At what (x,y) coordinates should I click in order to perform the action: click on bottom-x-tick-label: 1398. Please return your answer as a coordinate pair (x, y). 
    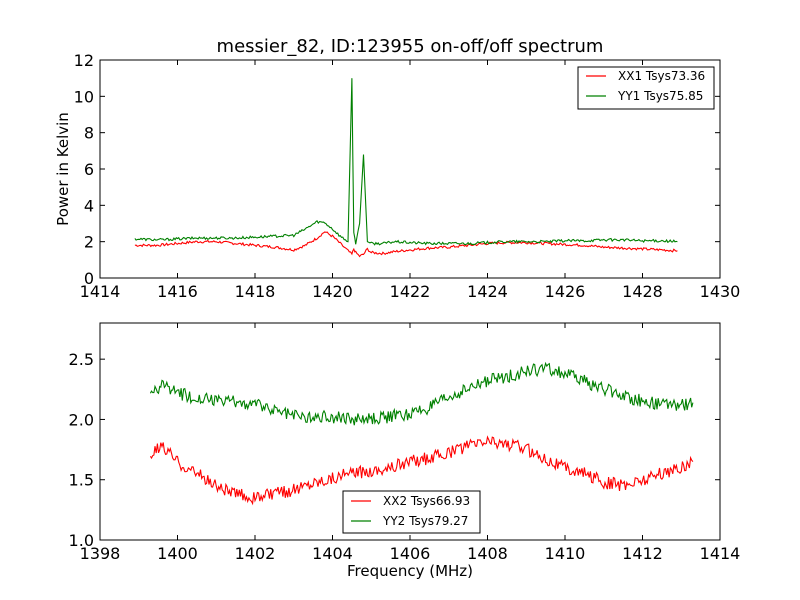
    Looking at the image, I should click on (100, 553).